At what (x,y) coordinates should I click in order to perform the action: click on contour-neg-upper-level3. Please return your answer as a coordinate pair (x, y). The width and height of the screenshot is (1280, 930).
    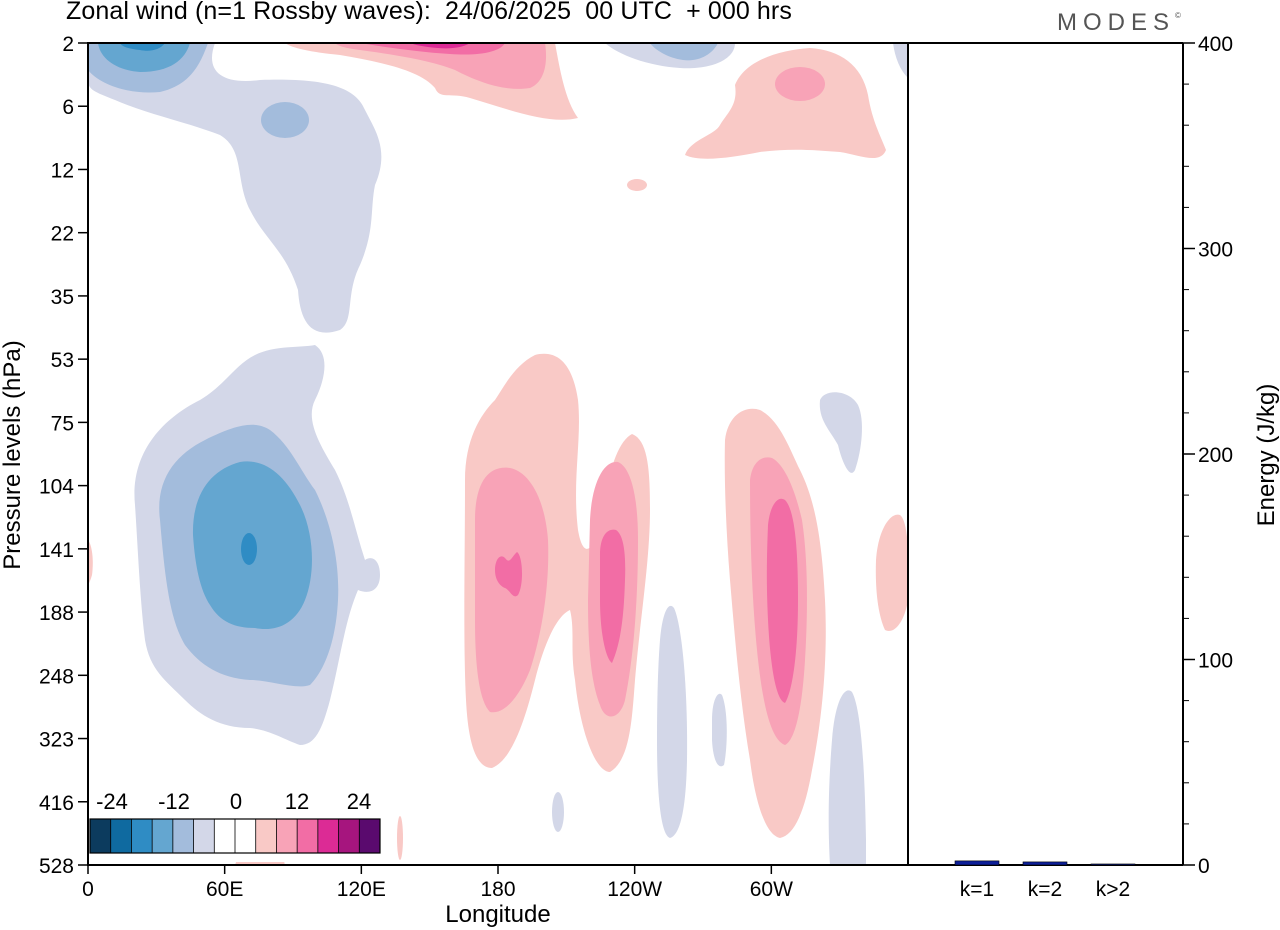
    Looking at the image, I should click on (144, 57).